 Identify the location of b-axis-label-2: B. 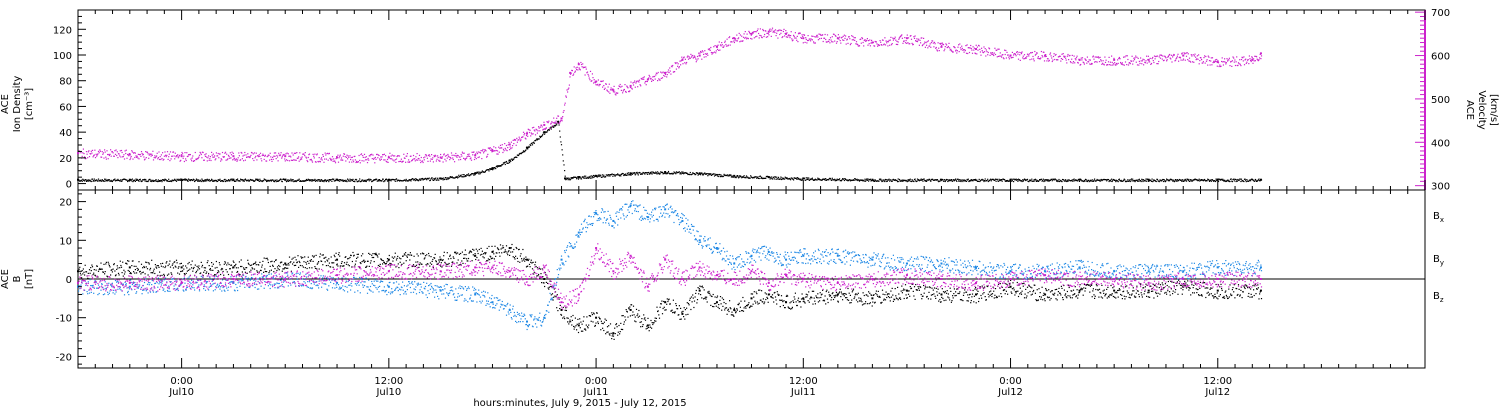
(17, 278).